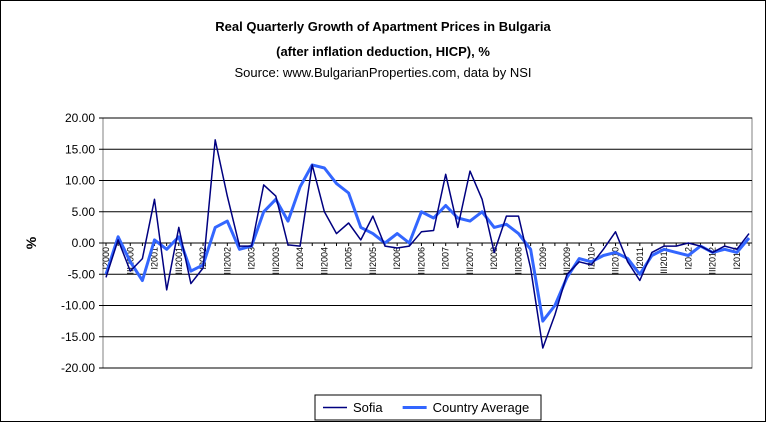 This screenshot has width=767, height=423. What do you see at coordinates (80, 181) in the screenshot?
I see `y-tick-label: 10.00` at bounding box center [80, 181].